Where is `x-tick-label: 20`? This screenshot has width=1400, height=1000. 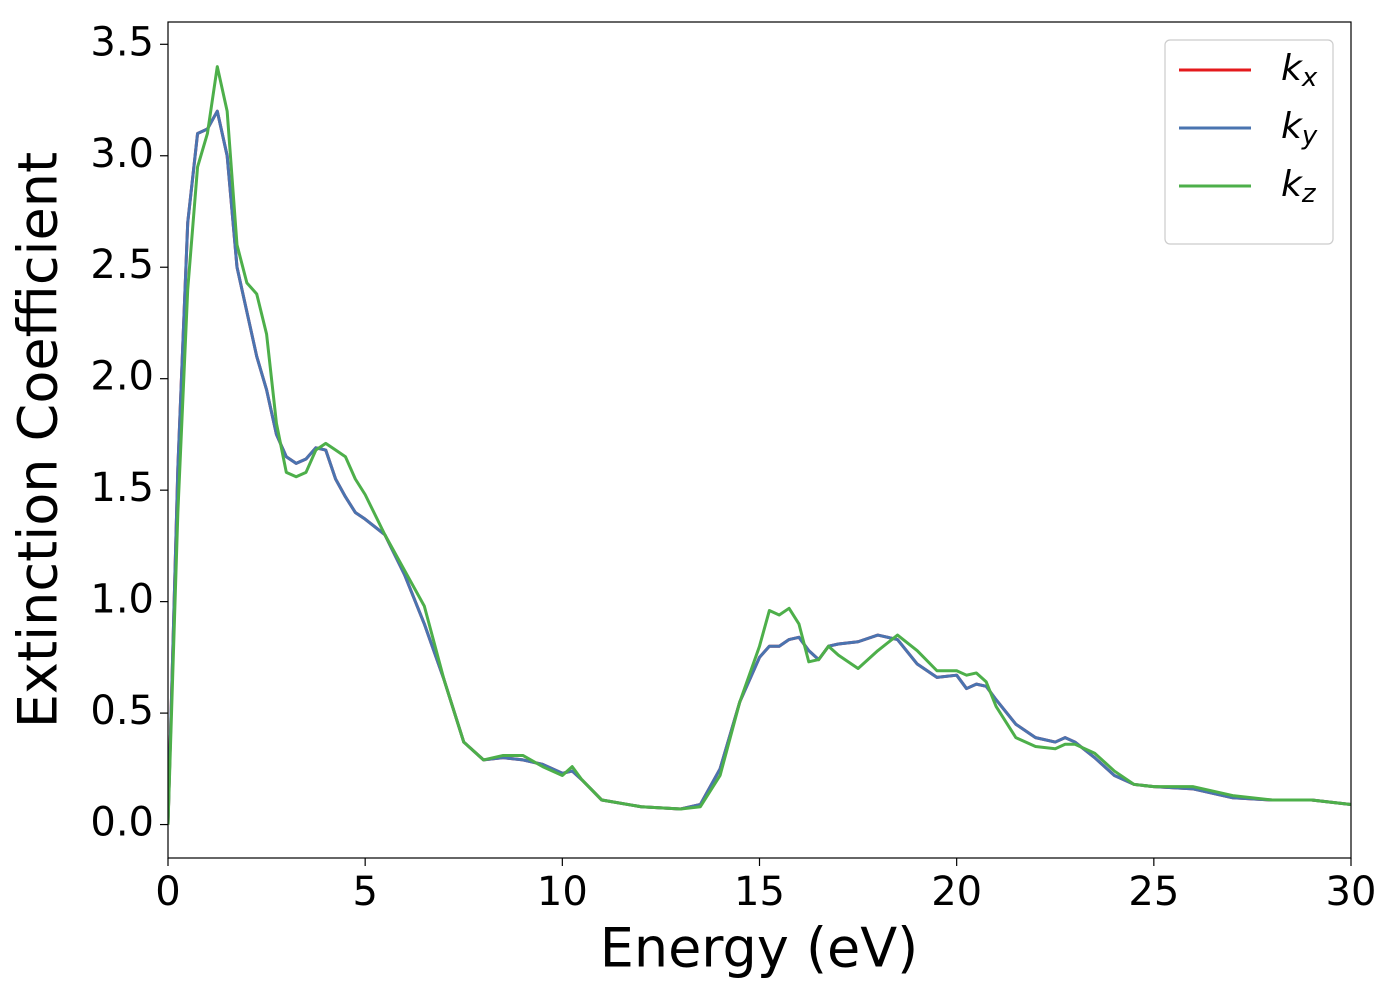 x-tick-label: 20 is located at coordinates (956, 892).